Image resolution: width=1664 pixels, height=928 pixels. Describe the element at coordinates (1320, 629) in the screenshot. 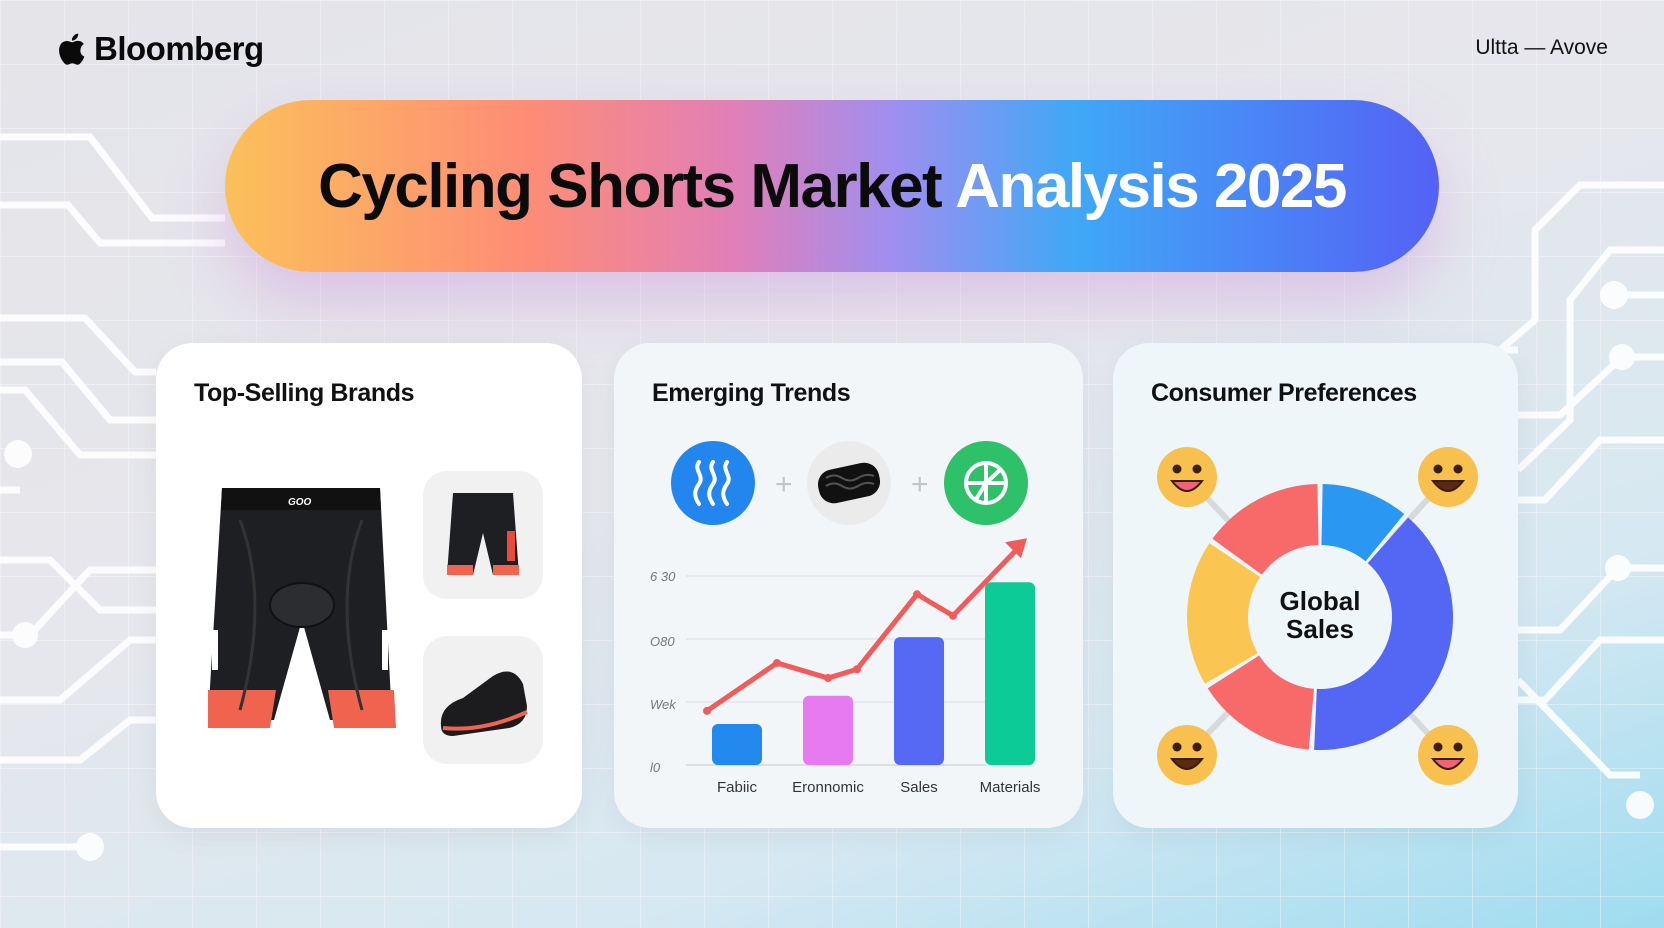

I see `center-label-line2: Sales` at that location.